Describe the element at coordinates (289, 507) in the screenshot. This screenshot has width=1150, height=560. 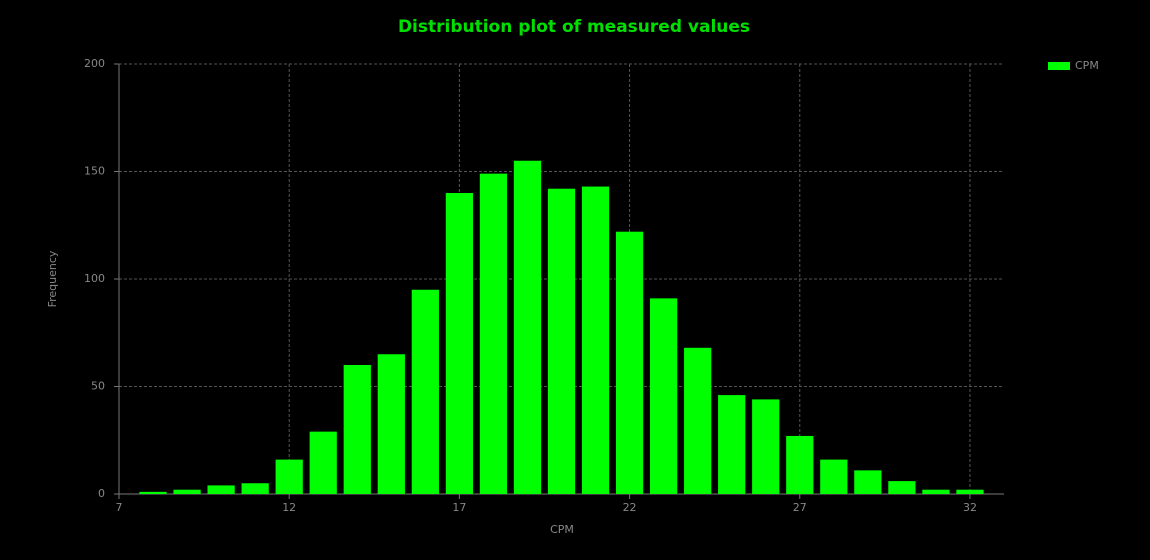
I see `x-tick-label: 12` at that location.